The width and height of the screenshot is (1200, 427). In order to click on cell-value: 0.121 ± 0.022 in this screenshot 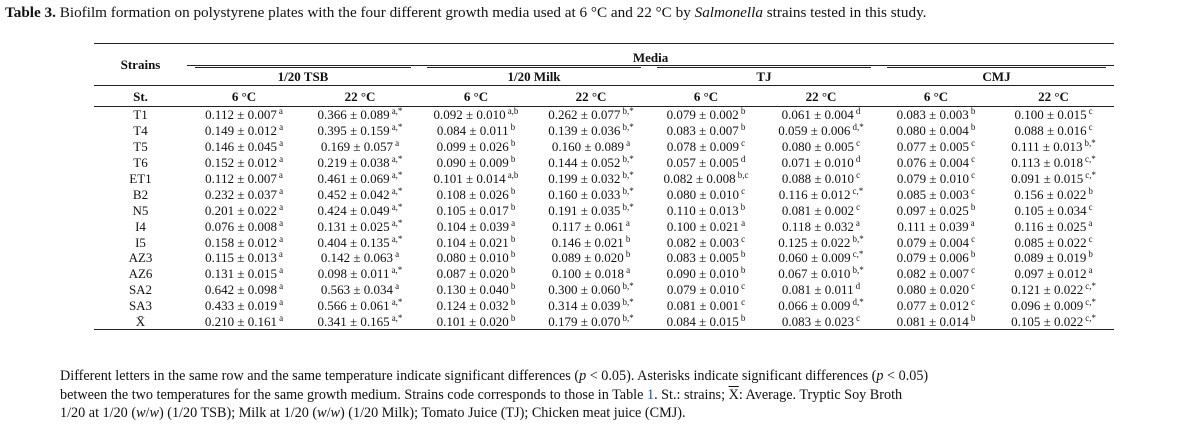, I will do `click(1047, 290)`.